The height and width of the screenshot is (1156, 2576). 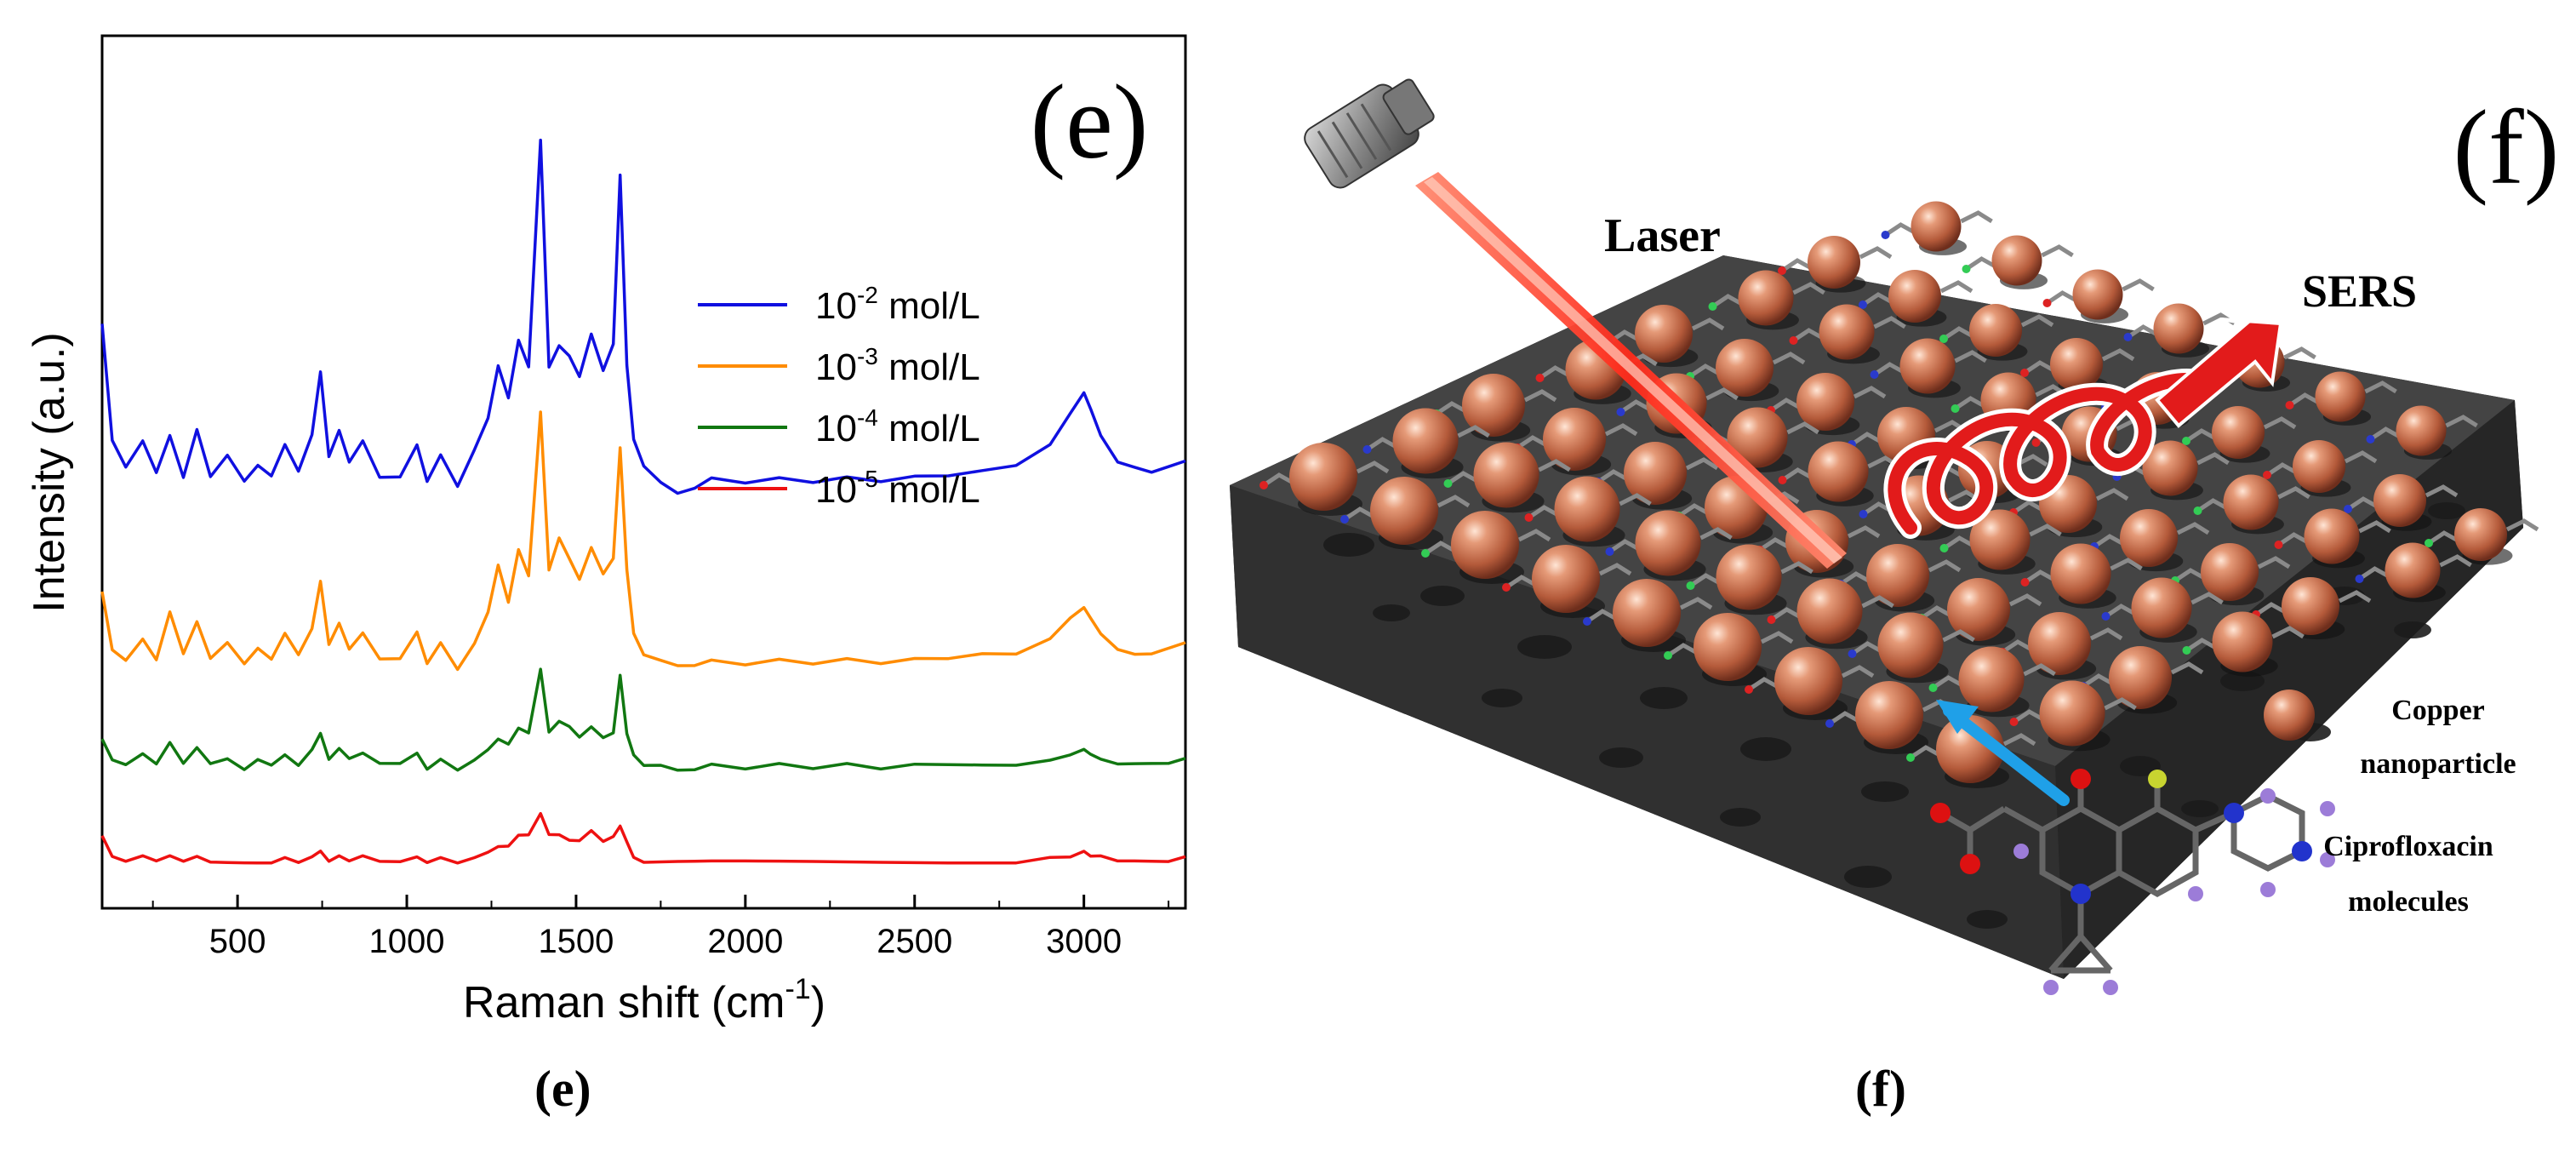 What do you see at coordinates (745, 941) in the screenshot?
I see `x-tick-label: 2000` at bounding box center [745, 941].